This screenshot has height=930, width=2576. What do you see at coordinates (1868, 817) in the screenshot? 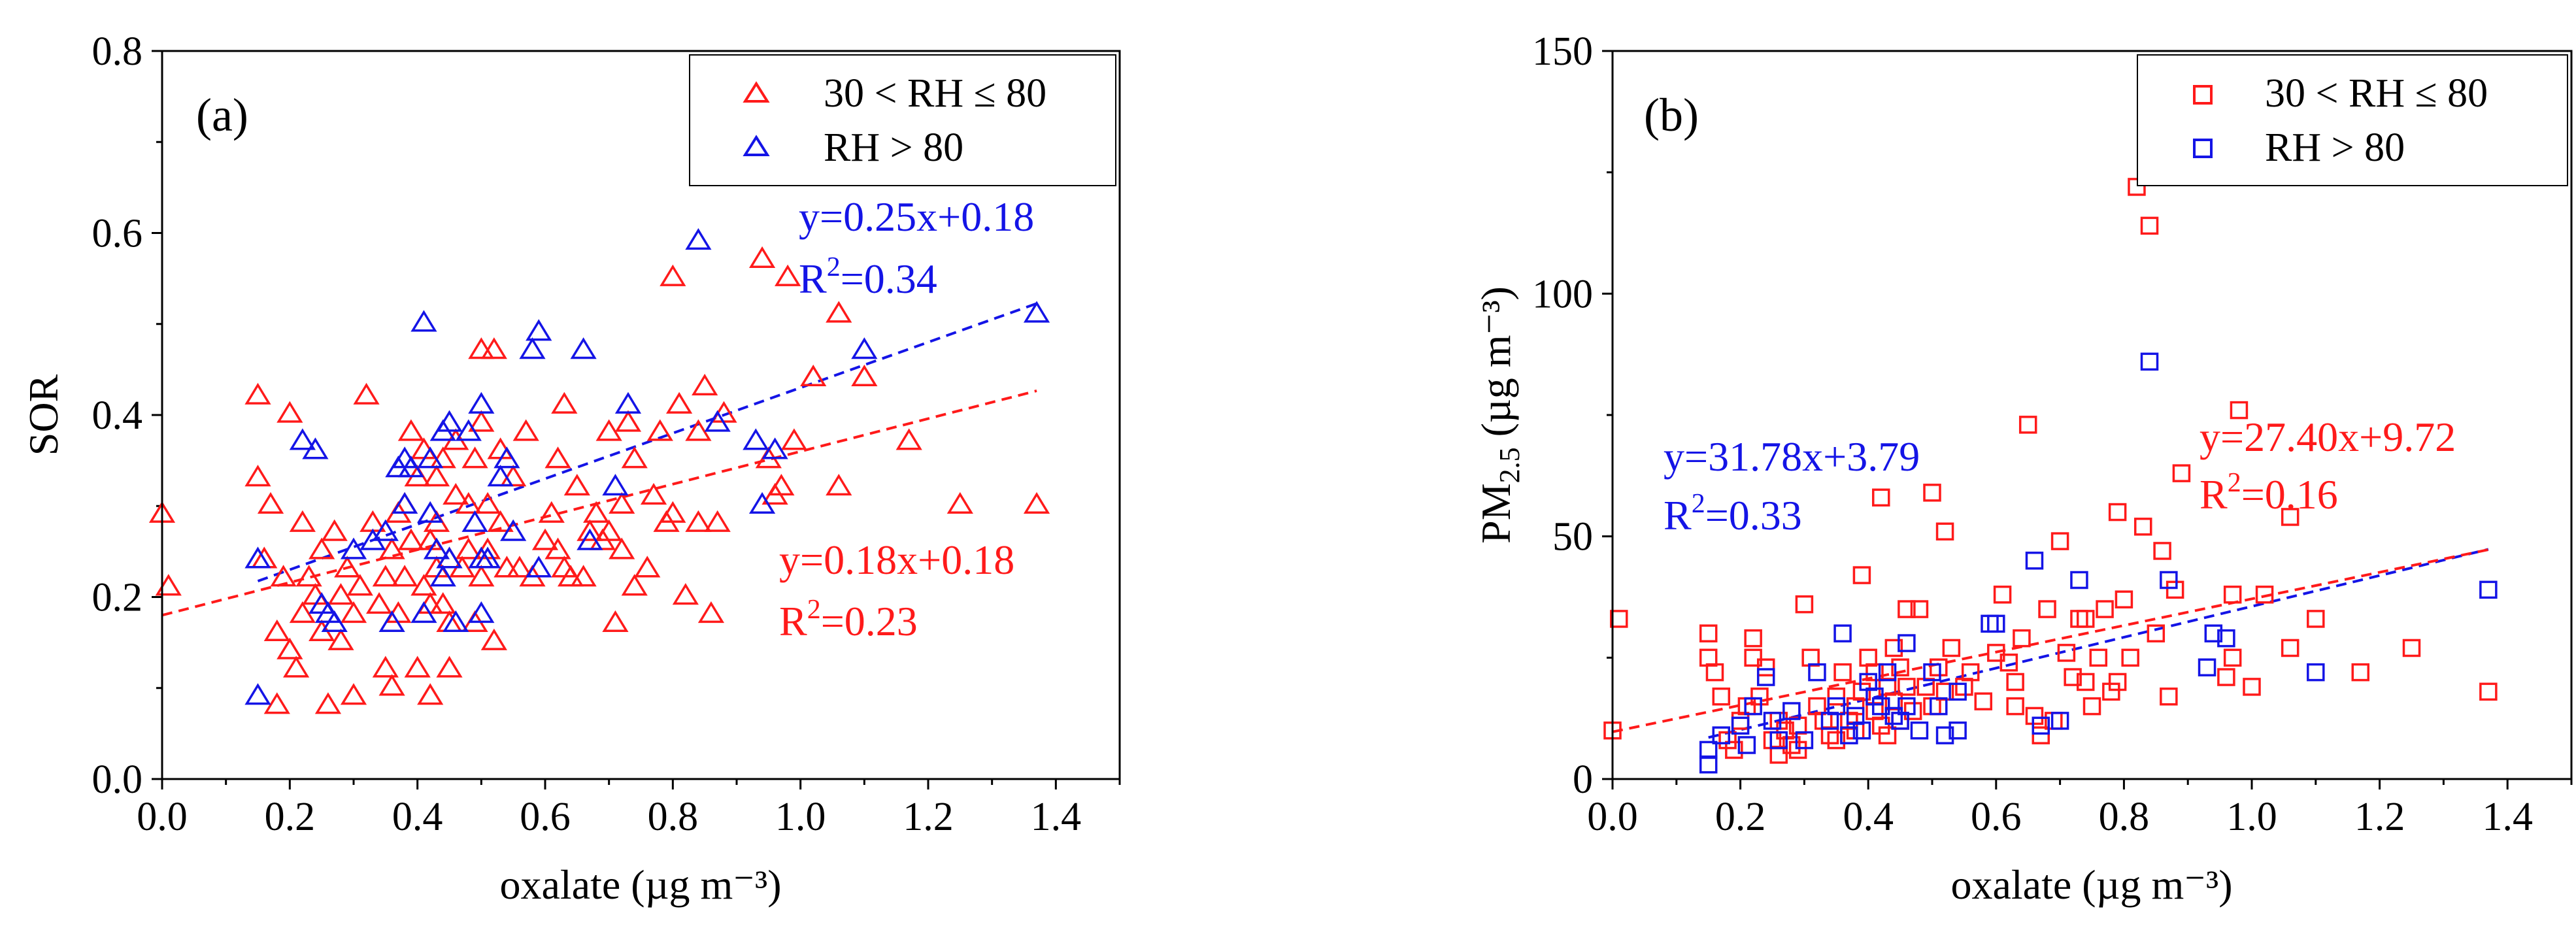
I see `chart-b-x-tick-label: 0.4` at bounding box center [1868, 817].